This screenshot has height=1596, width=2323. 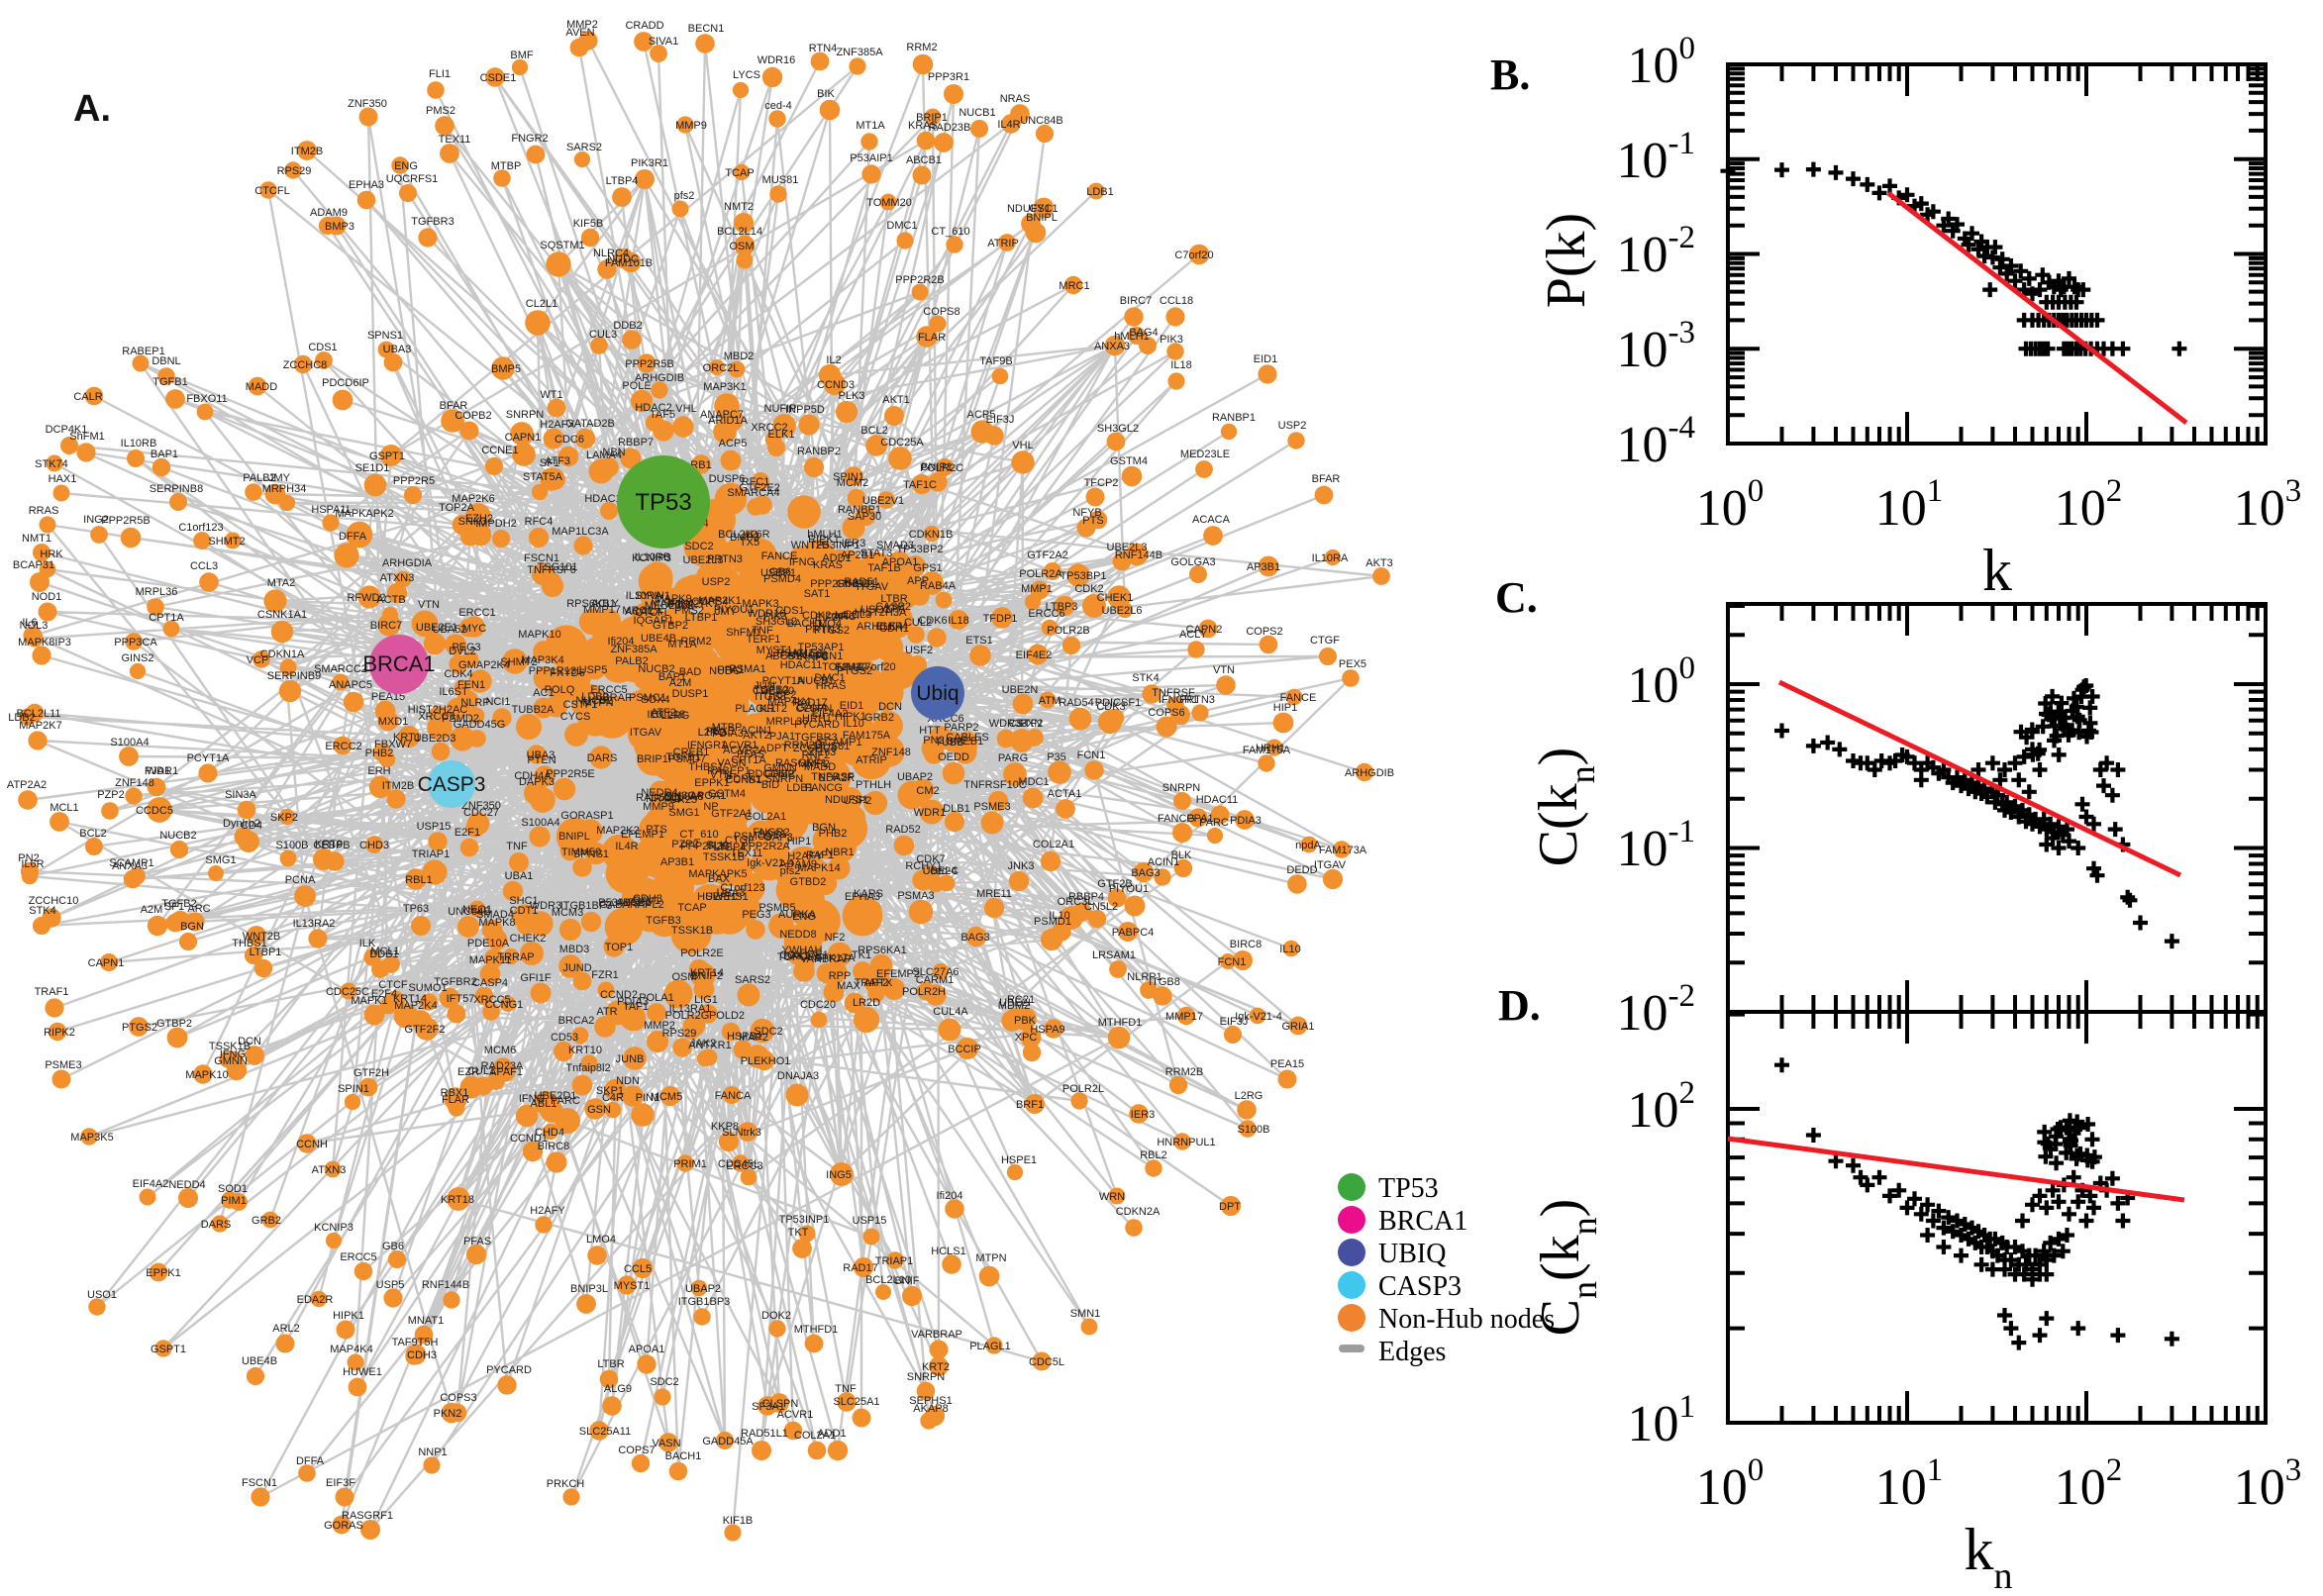 I want to click on svg-text: MAP3K1, so click(x=724, y=387).